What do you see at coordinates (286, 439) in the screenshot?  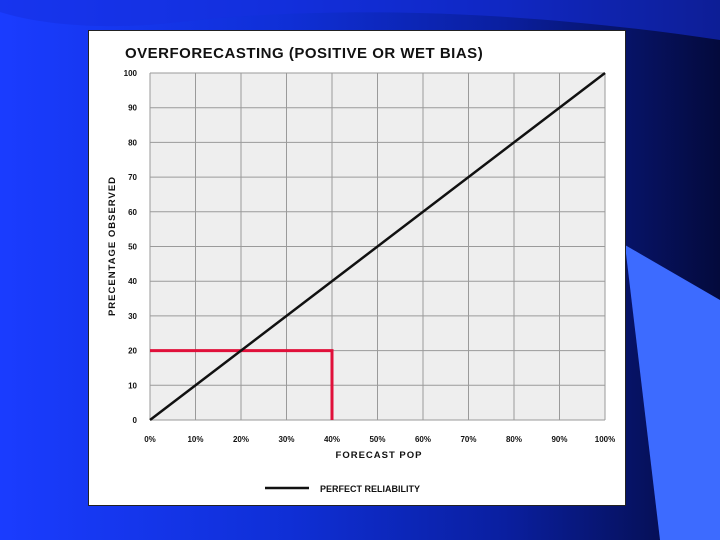 I see `x-tick-label: 30%` at bounding box center [286, 439].